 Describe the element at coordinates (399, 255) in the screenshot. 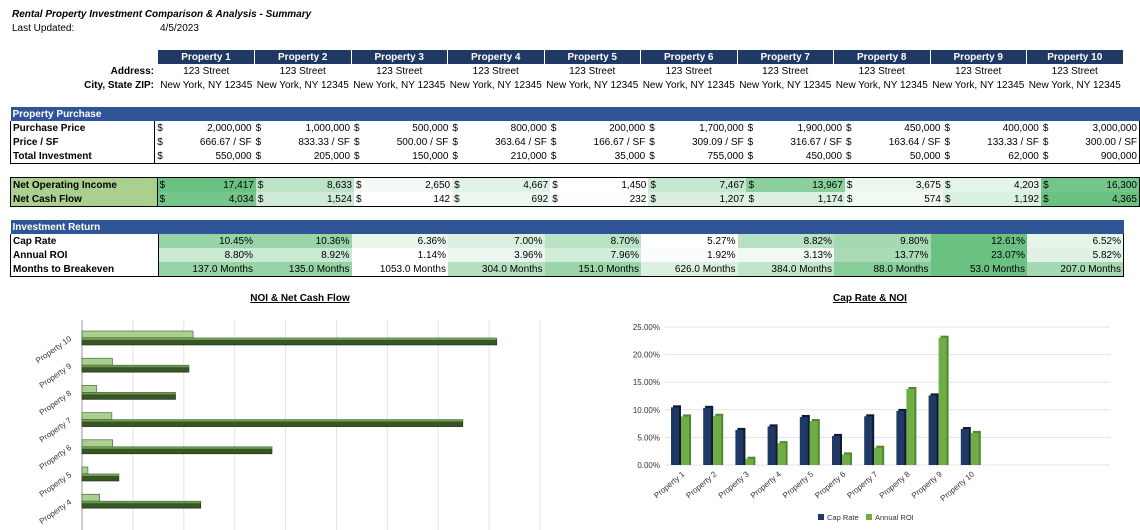

I see `annual-roi-value: 1.14%` at that location.